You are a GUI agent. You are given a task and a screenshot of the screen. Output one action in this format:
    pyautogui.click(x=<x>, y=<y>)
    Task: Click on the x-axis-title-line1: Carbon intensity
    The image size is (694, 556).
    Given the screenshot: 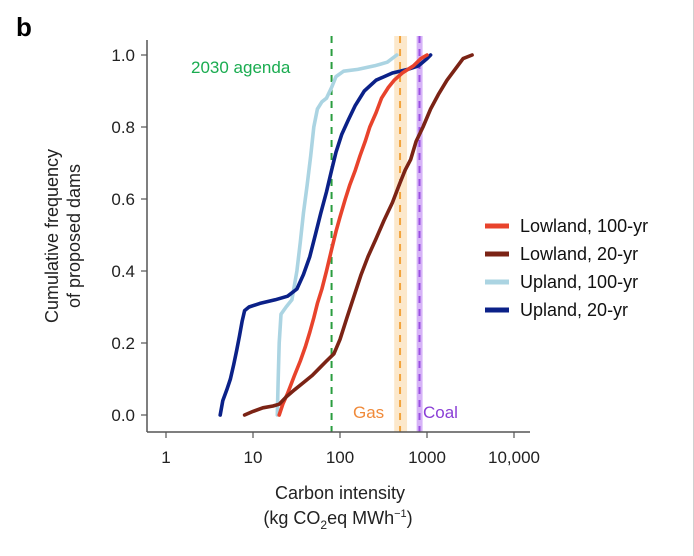 What is the action you would take?
    pyautogui.click(x=340, y=493)
    